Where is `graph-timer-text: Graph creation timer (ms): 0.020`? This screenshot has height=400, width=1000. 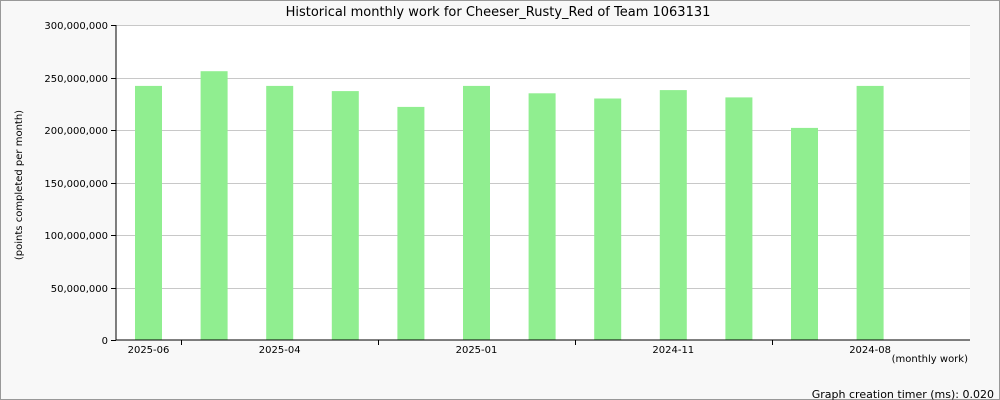 graph-timer-text: Graph creation timer (ms): 0.020 is located at coordinates (903, 394).